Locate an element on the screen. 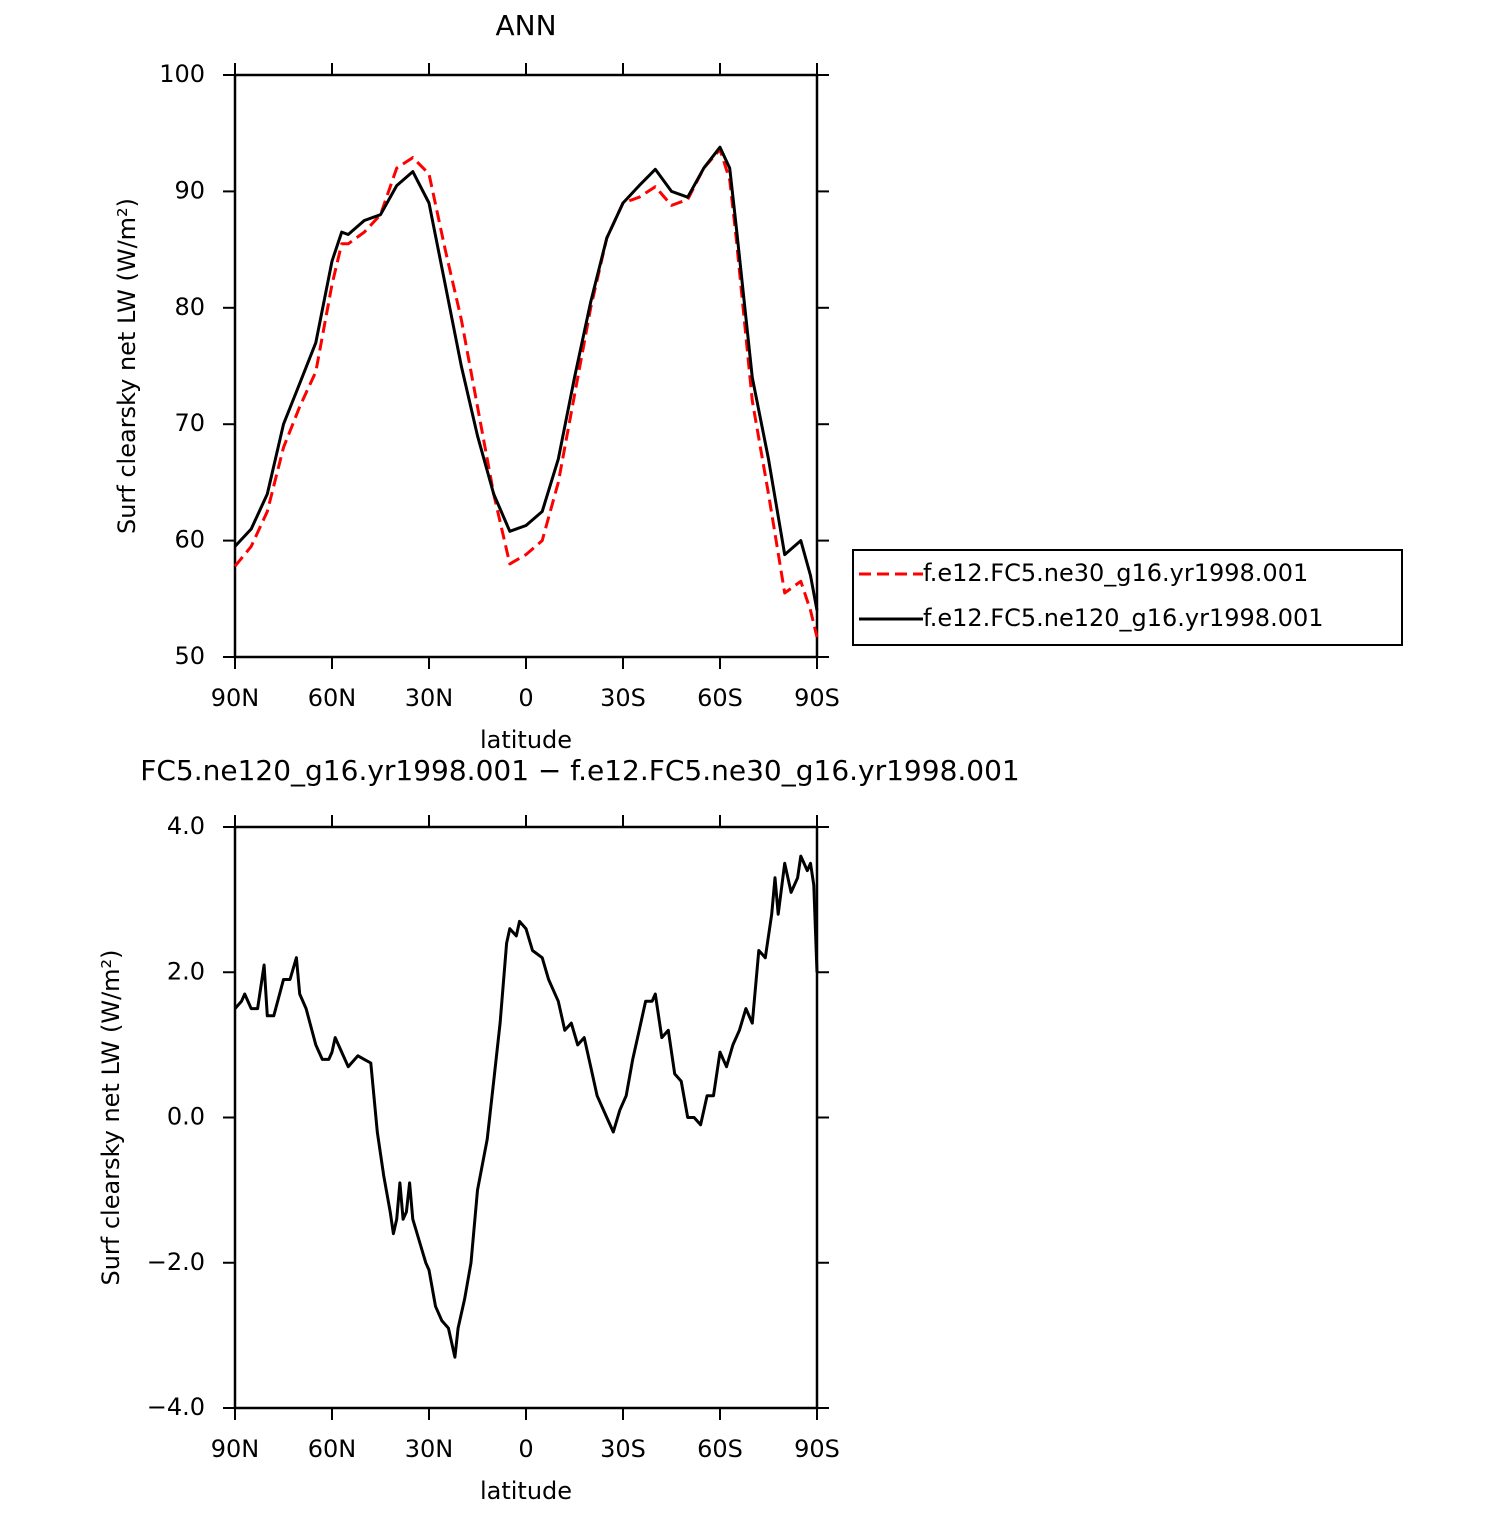  y-tick-label: −2.0 is located at coordinates (176, 1262).